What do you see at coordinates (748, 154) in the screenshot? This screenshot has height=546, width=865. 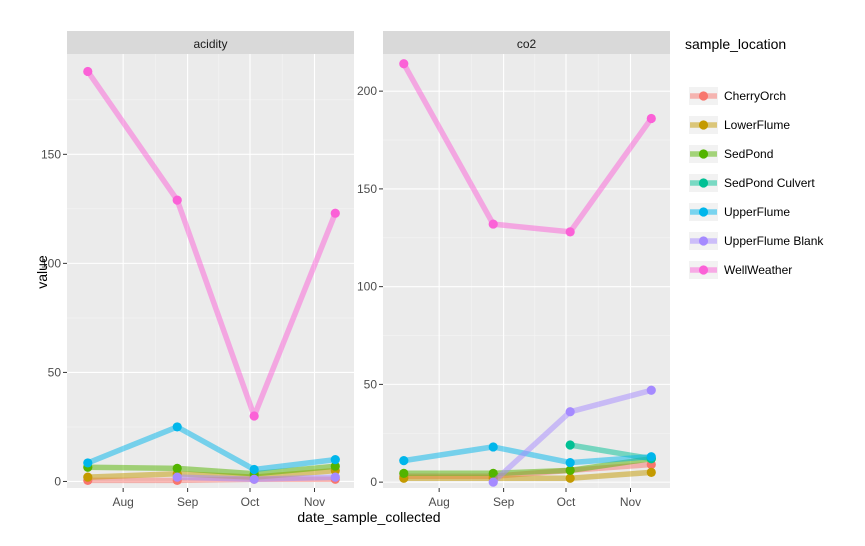 I see `legend-label: SedPond` at bounding box center [748, 154].